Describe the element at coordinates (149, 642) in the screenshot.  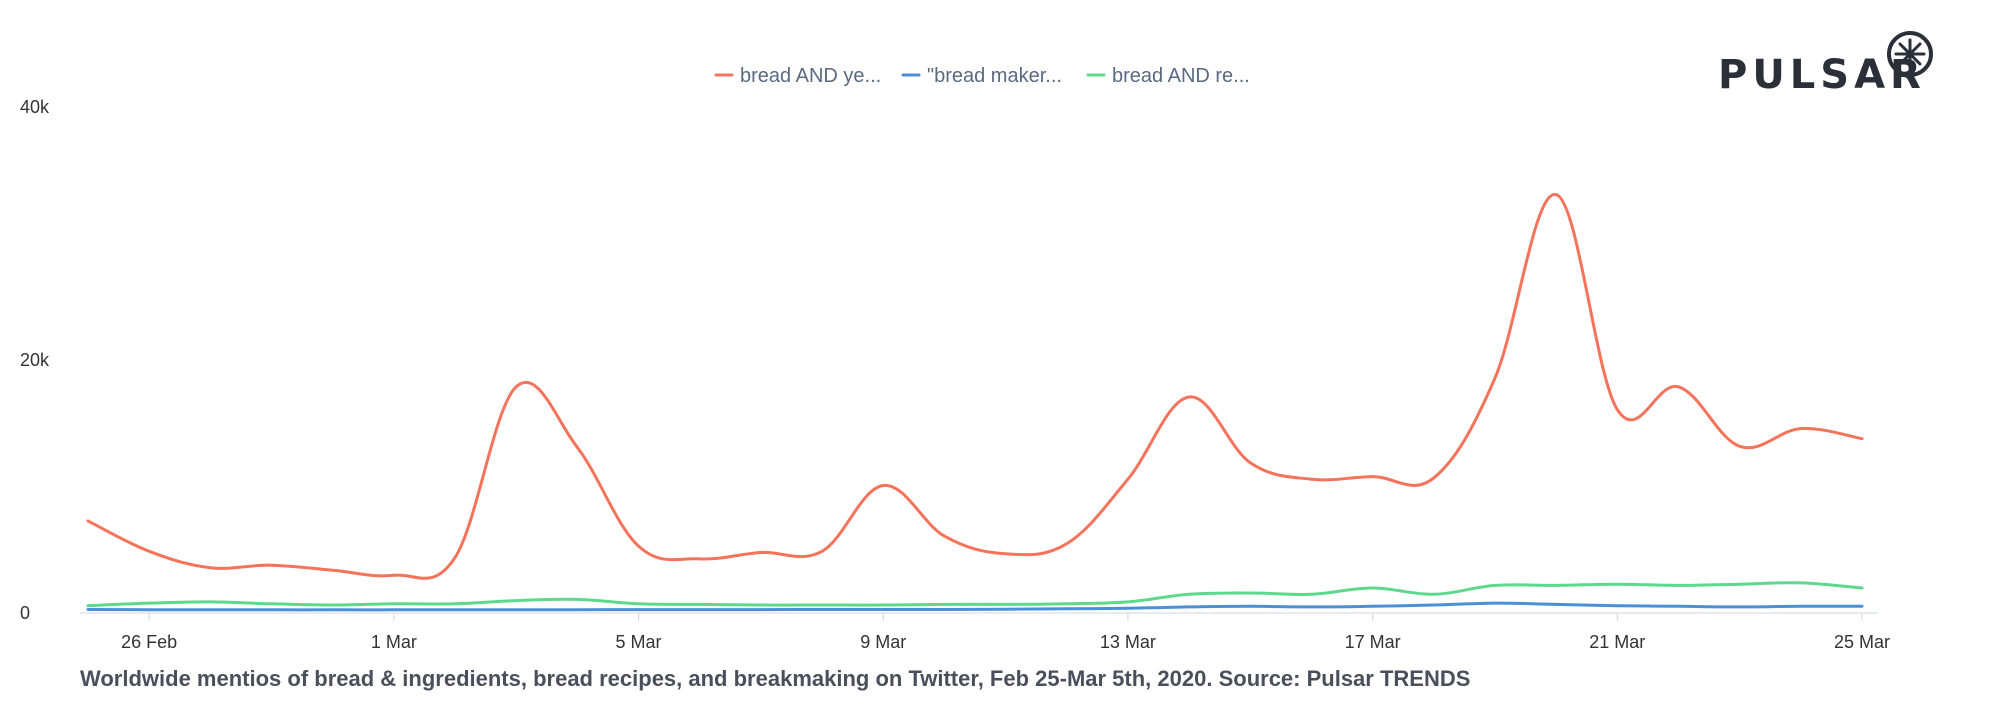
I see `x-tick-label: 26 Feb` at that location.